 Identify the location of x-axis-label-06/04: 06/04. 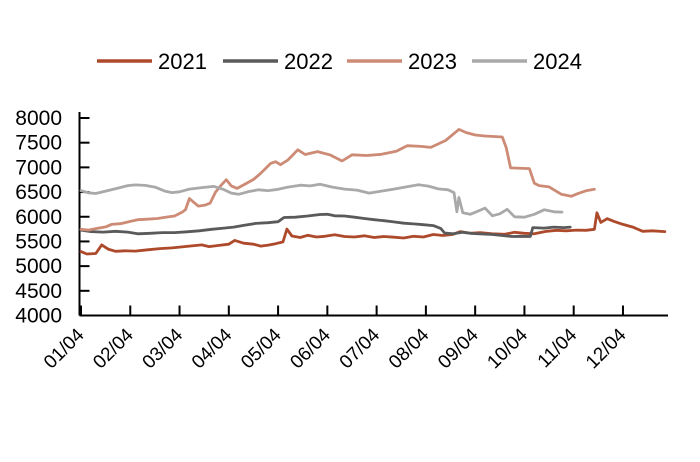
(310, 348).